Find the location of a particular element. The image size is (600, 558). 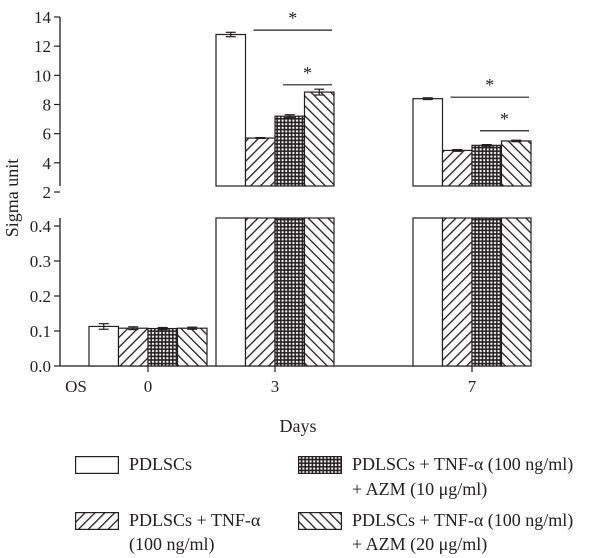

y-tick-label: 4 is located at coordinates (47, 163).